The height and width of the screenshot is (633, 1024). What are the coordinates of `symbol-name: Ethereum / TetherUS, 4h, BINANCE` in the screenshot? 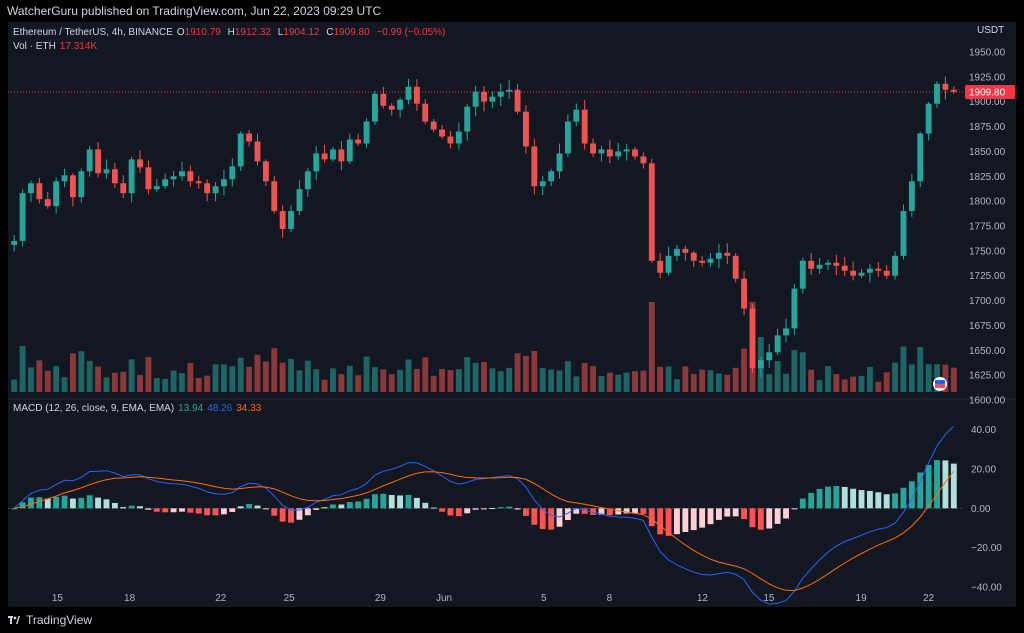 It's located at (93, 32).